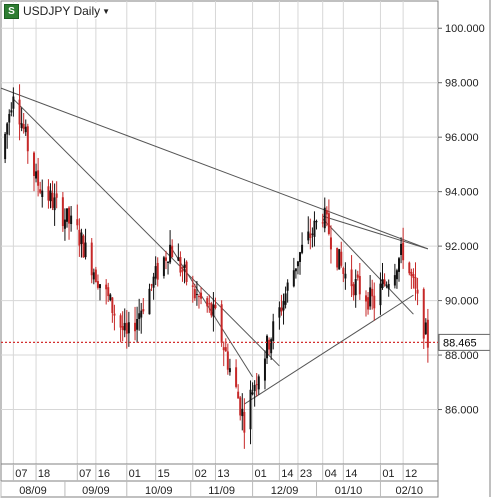  Describe the element at coordinates (159, 491) in the screenshot. I see `x-month-label: 10/09` at that location.